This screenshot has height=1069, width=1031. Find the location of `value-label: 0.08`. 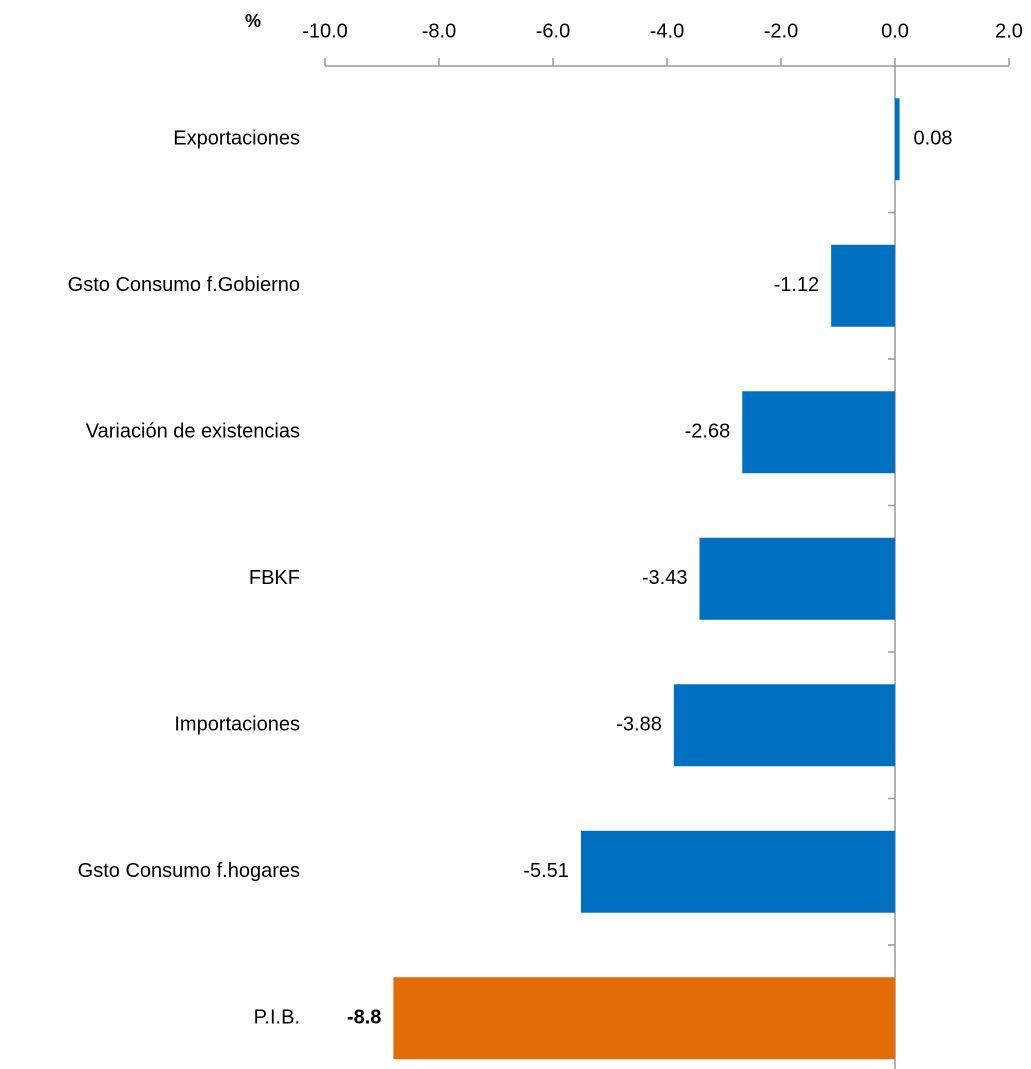

value-label: 0.08 is located at coordinates (933, 139).